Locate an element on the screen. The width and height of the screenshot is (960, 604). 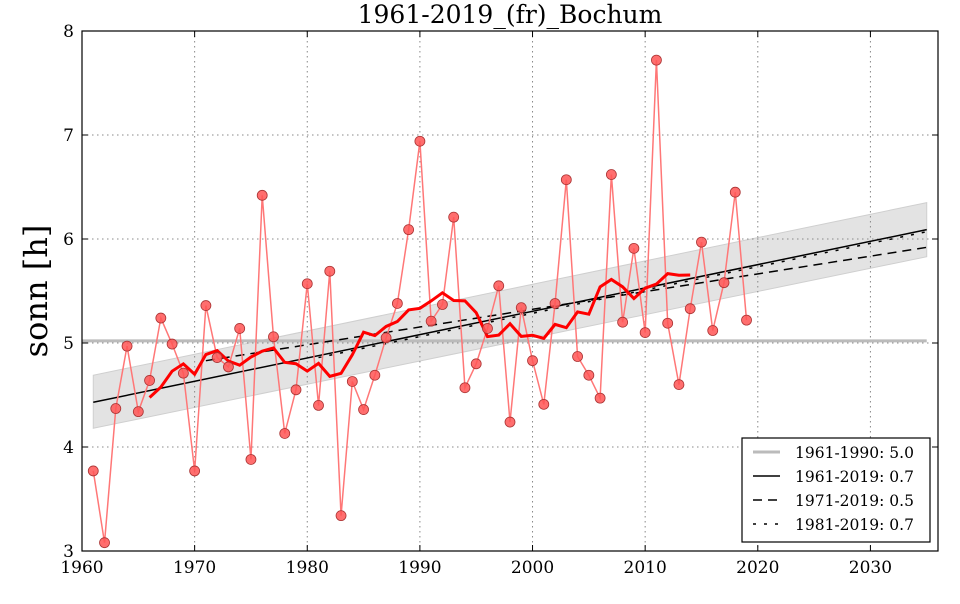
y-axis-label: sonn [h] is located at coordinates (36, 291).